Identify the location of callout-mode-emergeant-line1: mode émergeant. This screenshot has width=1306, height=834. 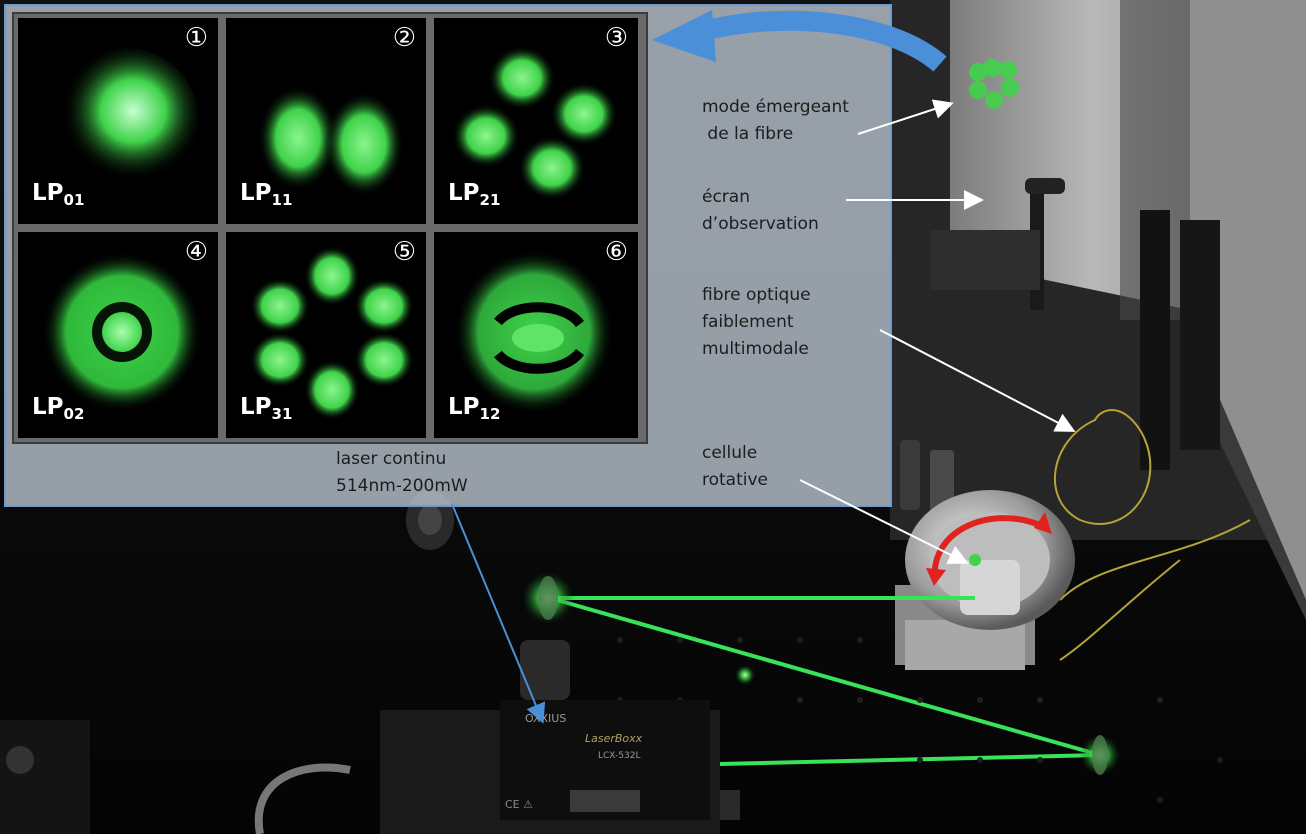
(775, 107).